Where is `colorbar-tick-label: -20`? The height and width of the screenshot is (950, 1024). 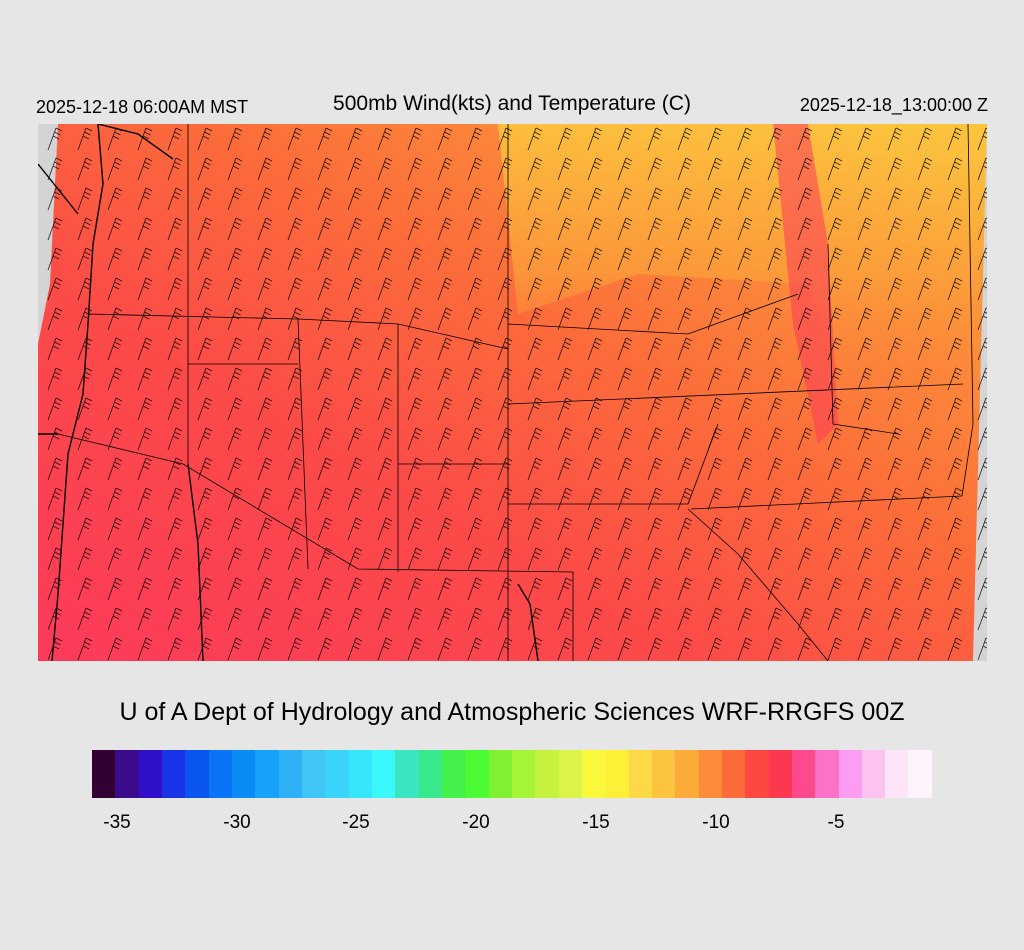
colorbar-tick-label: -20 is located at coordinates (476, 822).